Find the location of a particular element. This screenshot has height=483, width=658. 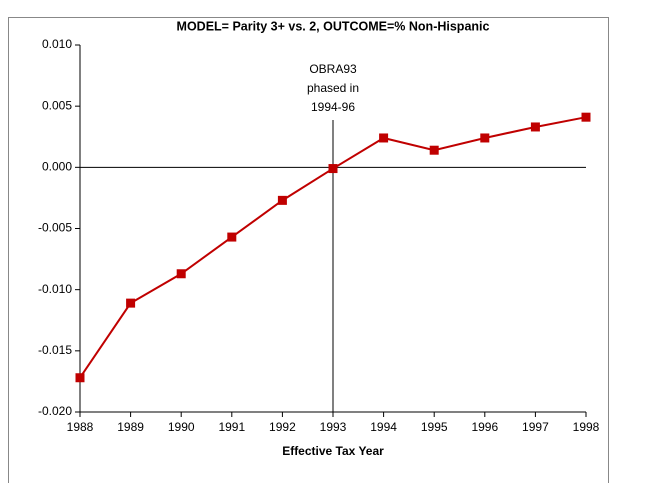

x-tick-label: 1991 is located at coordinates (231, 427).